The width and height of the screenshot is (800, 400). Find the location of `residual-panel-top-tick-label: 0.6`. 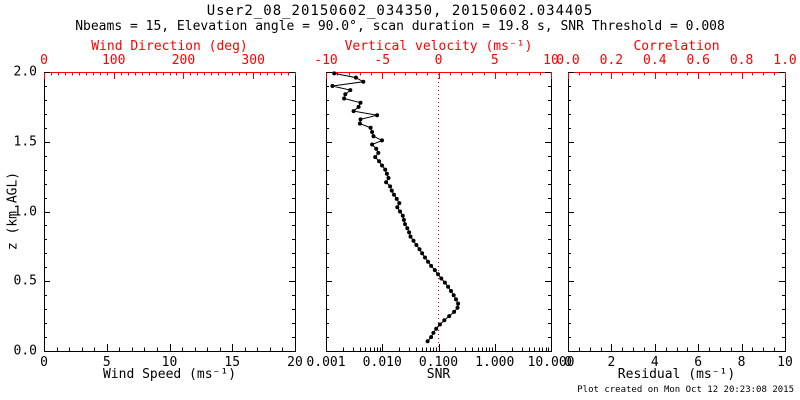

residual-panel-top-tick-label: 0.6 is located at coordinates (698, 60).